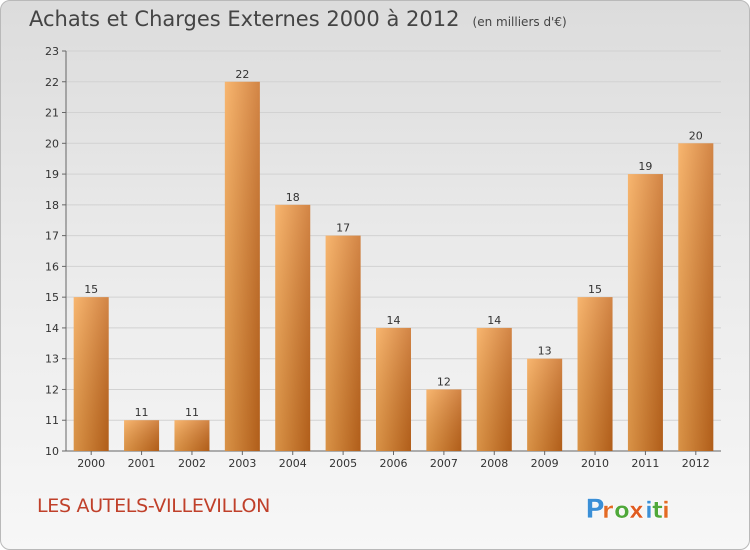 The height and width of the screenshot is (550, 750). I want to click on x-tick-label: 2009, so click(545, 463).